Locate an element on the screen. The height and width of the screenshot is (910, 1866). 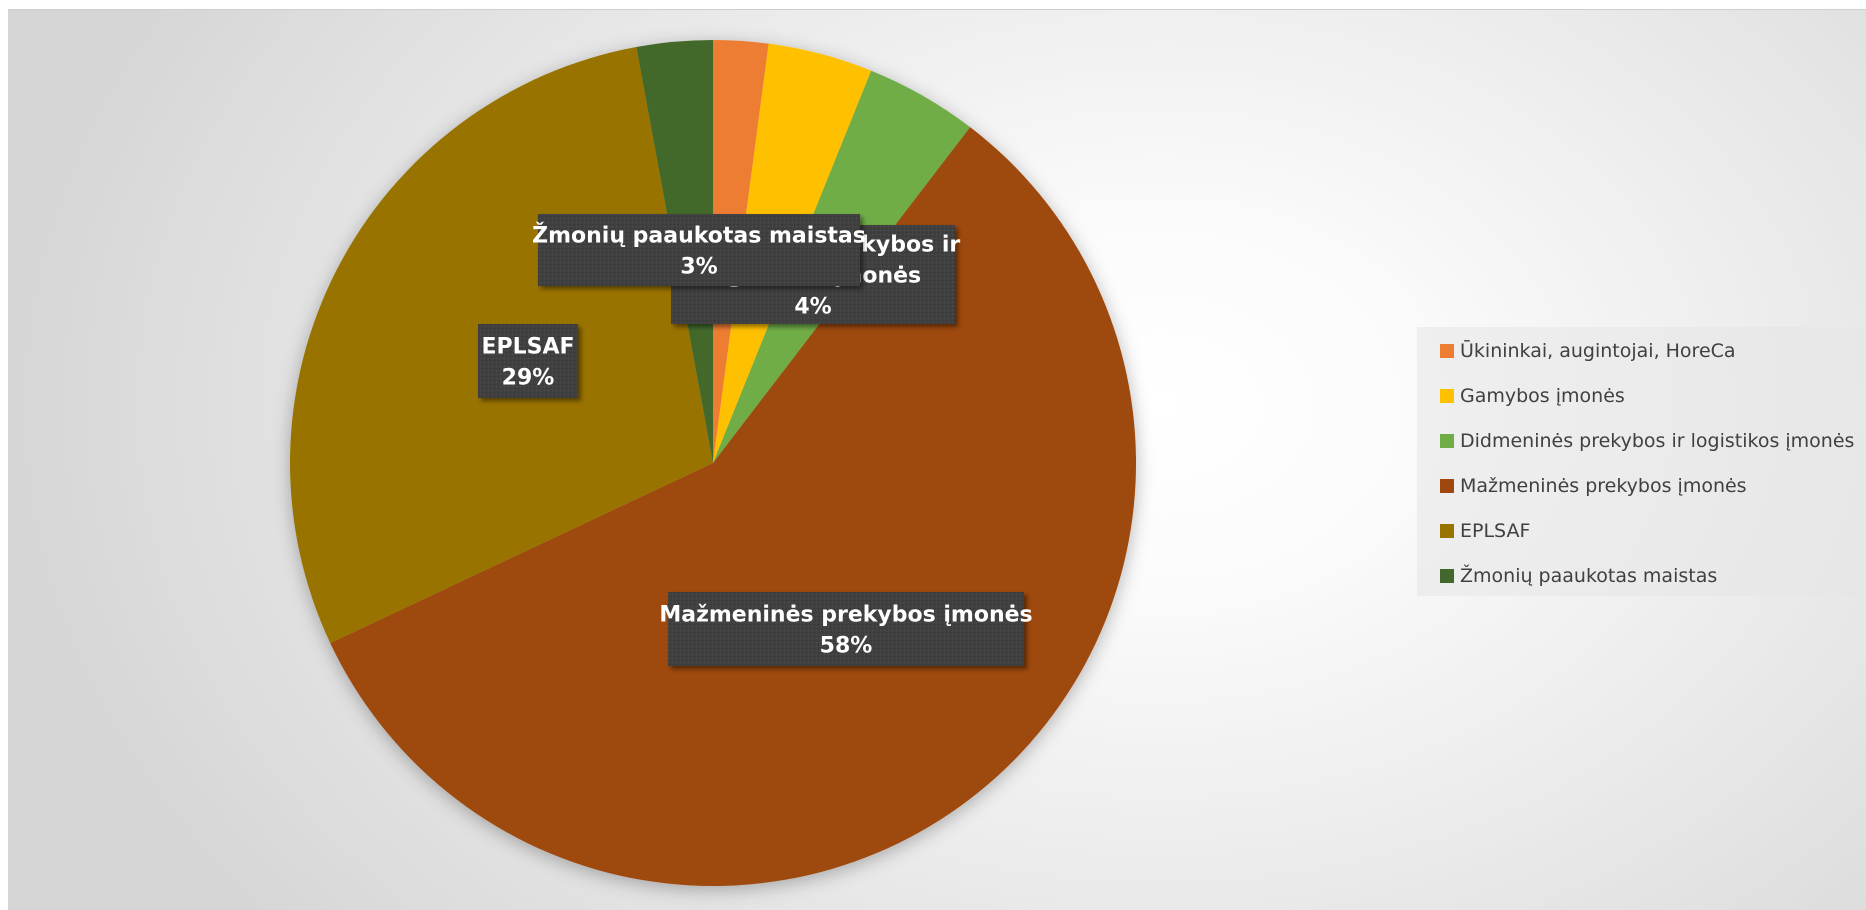
legend-item-mazmenines-prekybos-imones: Mažmeninės prekybos įmonės is located at coordinates (1593, 486).